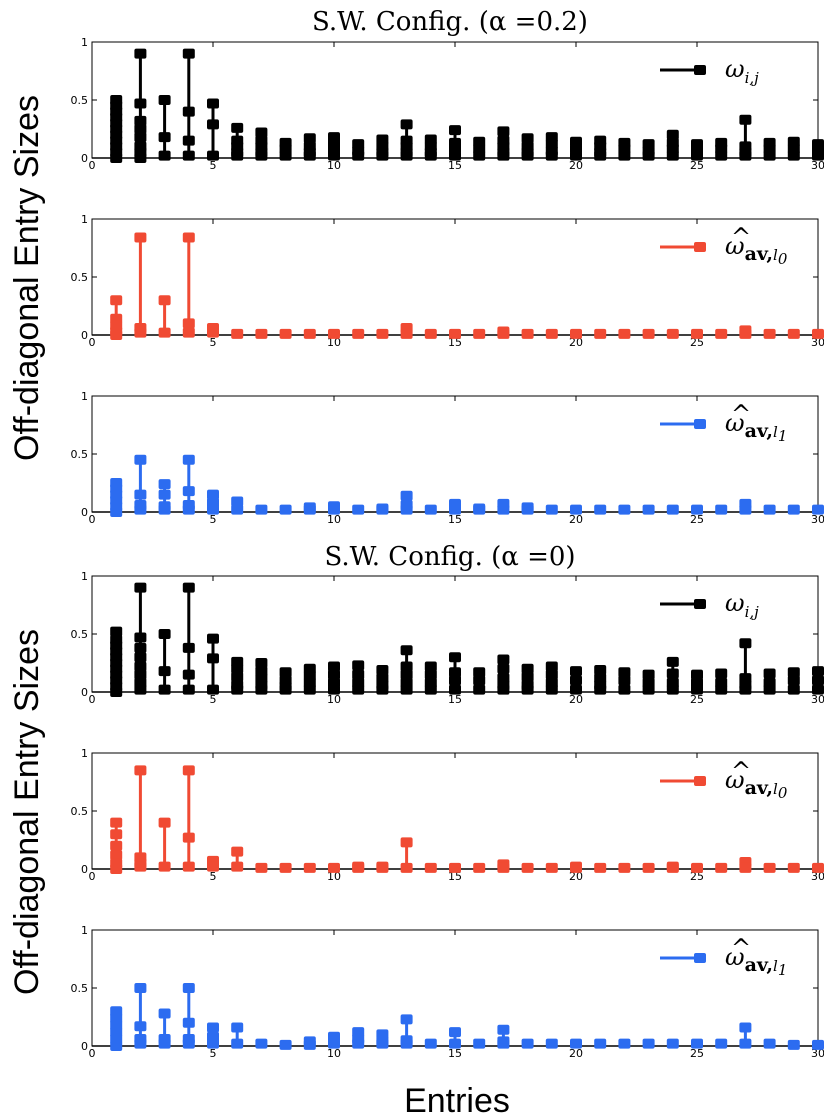 This screenshot has width=824, height=1120. Describe the element at coordinates (455, 811) in the screenshot. I see `axes-frame` at that location.